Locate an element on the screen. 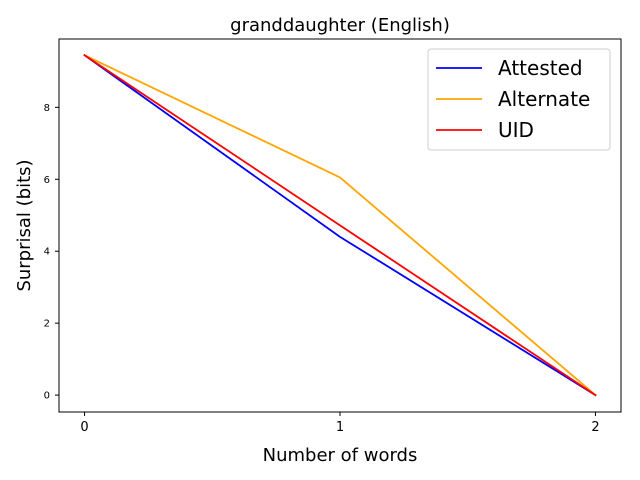 This screenshot has height=480, width=640. legend-label-alternate: Alternate is located at coordinates (544, 99).